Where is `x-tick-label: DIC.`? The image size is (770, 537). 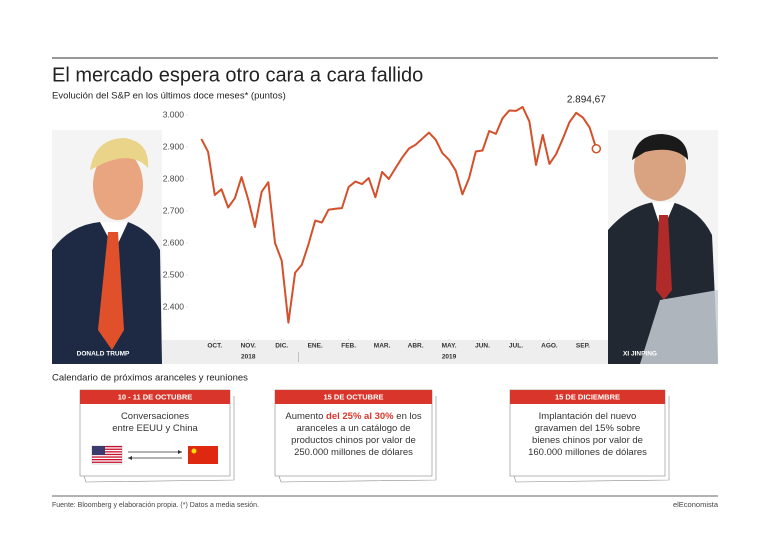
x-tick-label: DIC. is located at coordinates (281, 346).